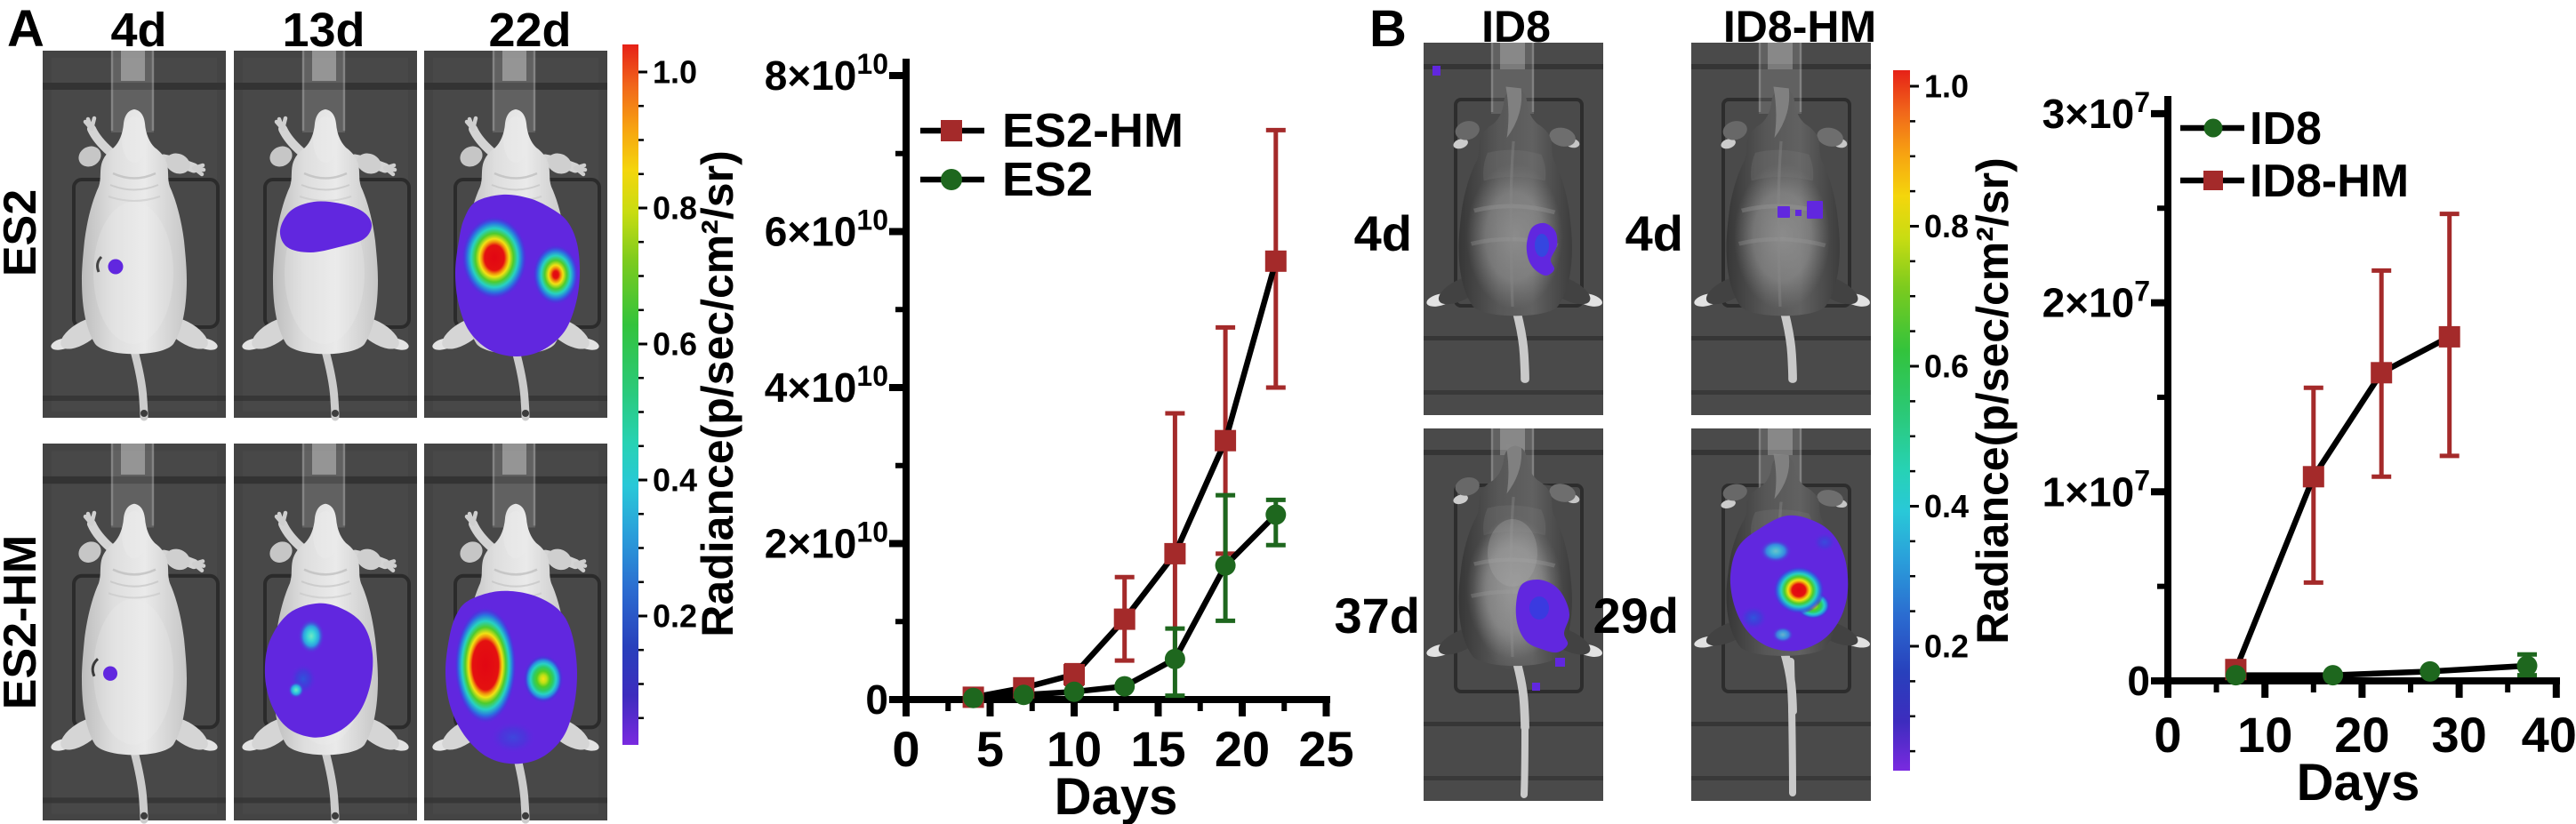  What do you see at coordinates (1636, 616) in the screenshot?
I see `svg-text: 29d` at bounding box center [1636, 616].